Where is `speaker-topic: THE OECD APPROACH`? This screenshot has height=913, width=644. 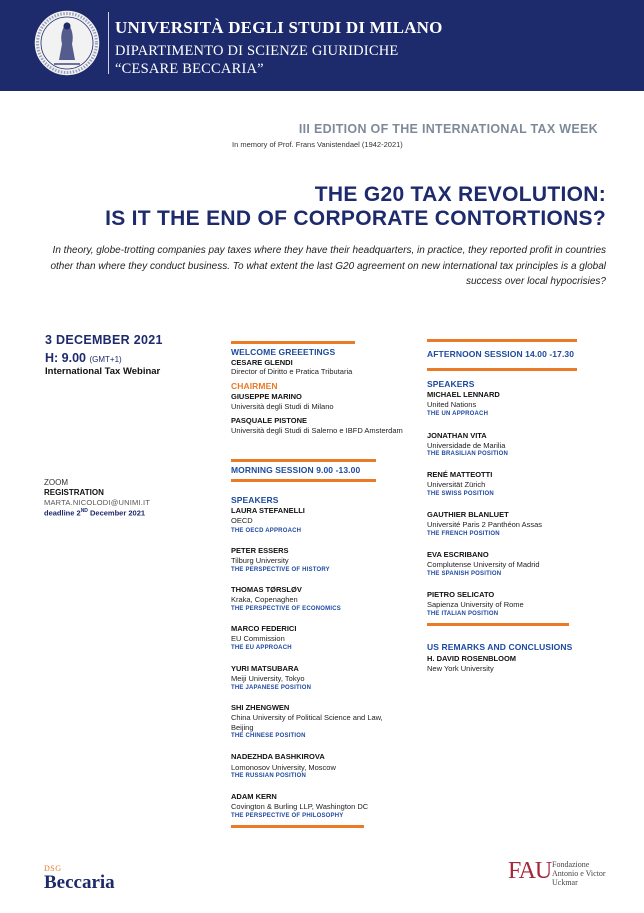 speaker-topic: THE OECD APPROACH is located at coordinates (266, 531).